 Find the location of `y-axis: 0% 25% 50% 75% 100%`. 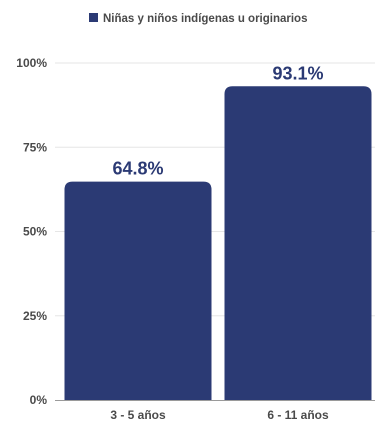

y-axis: 0% 25% 50% 75% 100% is located at coordinates (31, 231).